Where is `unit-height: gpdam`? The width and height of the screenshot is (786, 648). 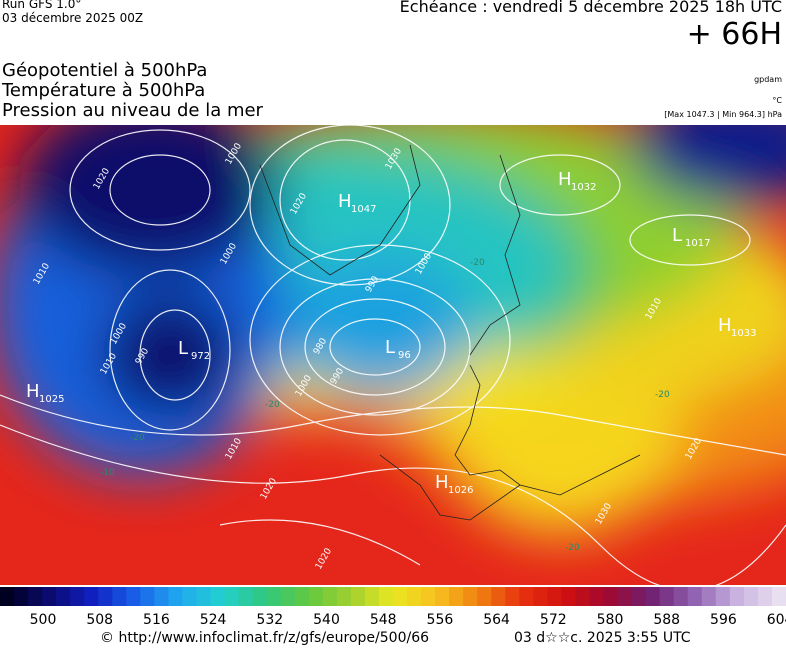
unit-height: gpdam is located at coordinates (768, 79).